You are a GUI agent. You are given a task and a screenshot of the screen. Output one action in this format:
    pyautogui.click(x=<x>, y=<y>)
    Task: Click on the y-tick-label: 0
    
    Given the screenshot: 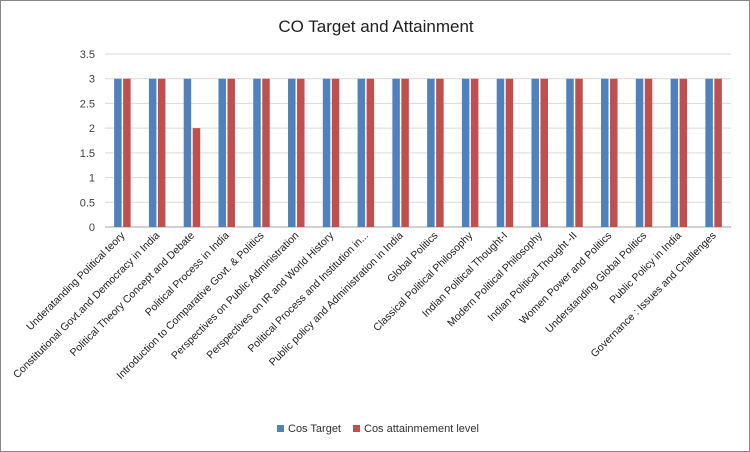 What is the action you would take?
    pyautogui.click(x=92, y=228)
    